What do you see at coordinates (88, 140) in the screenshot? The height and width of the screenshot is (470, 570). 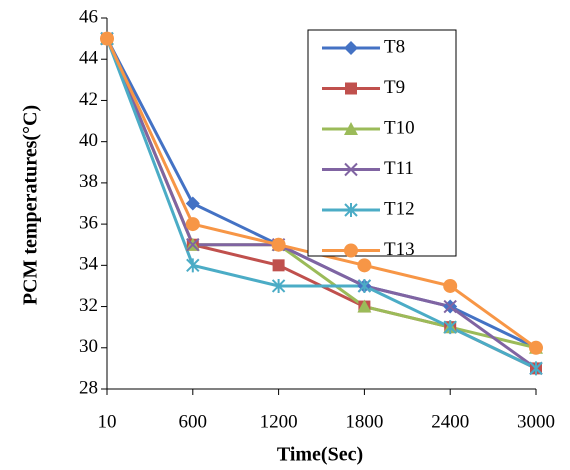 I see `y-tick-label: 40` at bounding box center [88, 140].